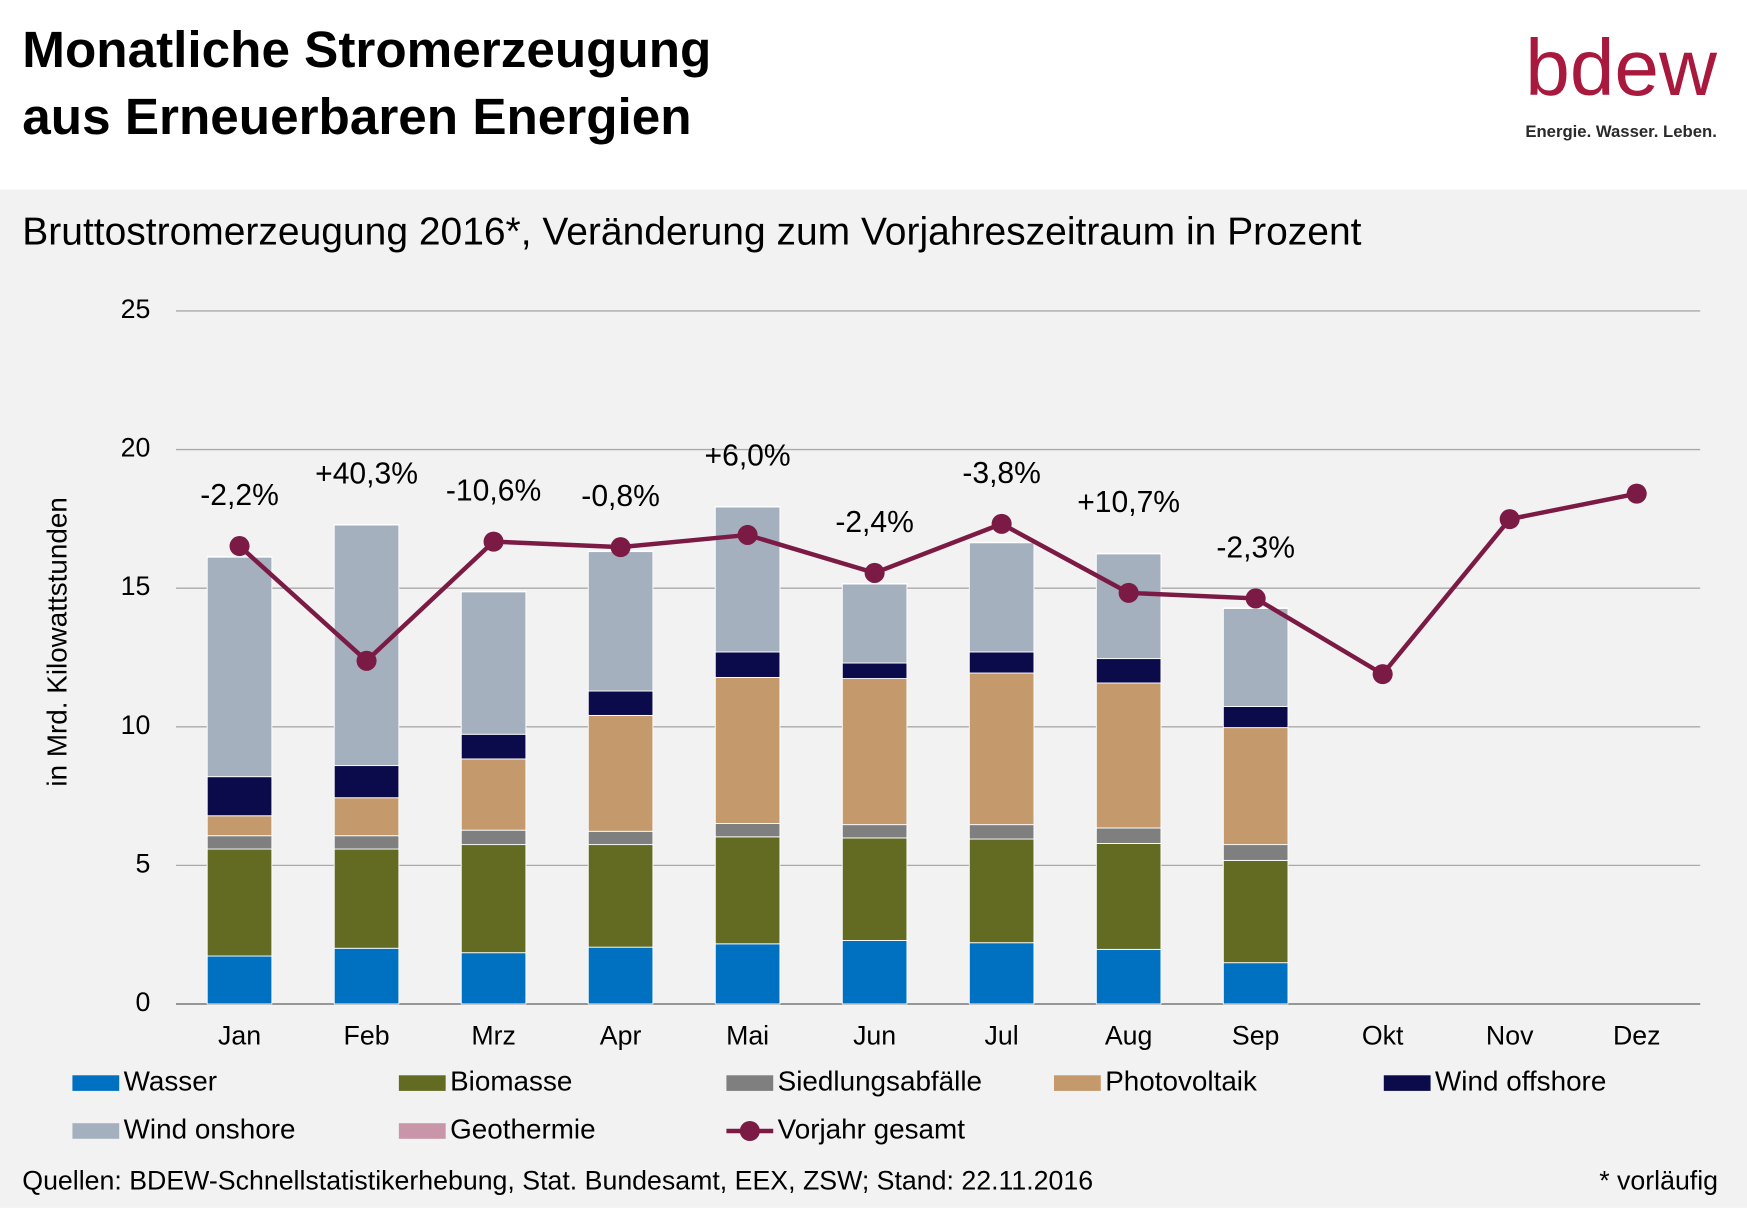 The image size is (1747, 1208). What do you see at coordinates (1621, 131) in the screenshot?
I see `tagline: Energie. Wasser. Leben.` at bounding box center [1621, 131].